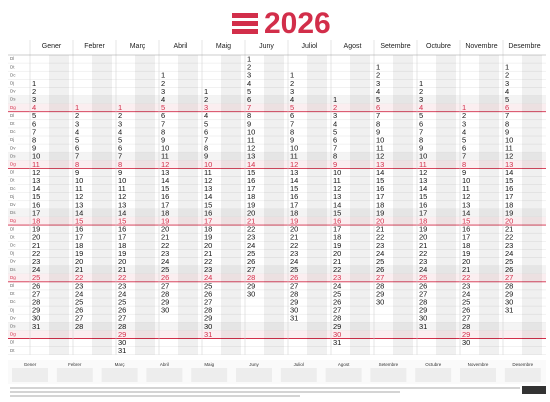  What do you see at coordinates (481, 46) in the screenshot?
I see `month-name: Novembre` at bounding box center [481, 46].